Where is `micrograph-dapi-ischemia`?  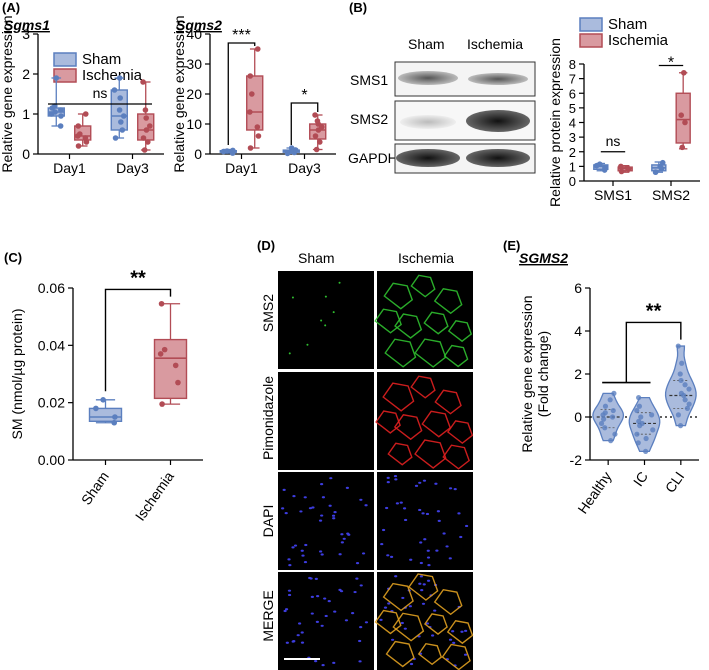 micrograph-dapi-ischemia is located at coordinates (425, 521).